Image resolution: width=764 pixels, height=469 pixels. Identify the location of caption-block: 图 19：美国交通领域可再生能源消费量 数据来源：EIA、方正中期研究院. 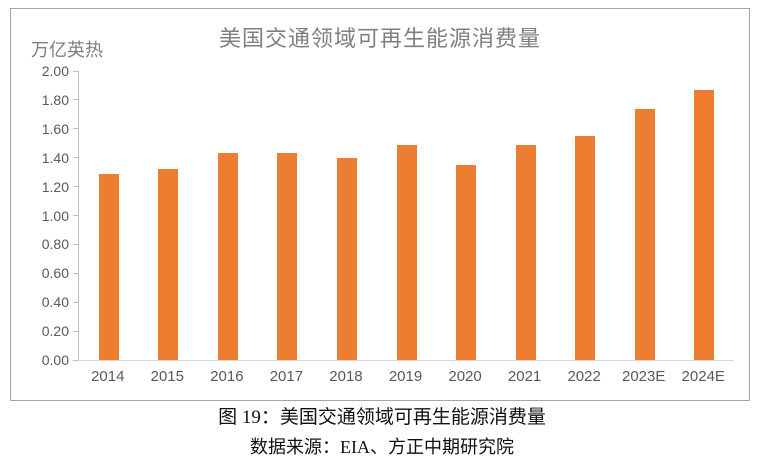
(382, 433).